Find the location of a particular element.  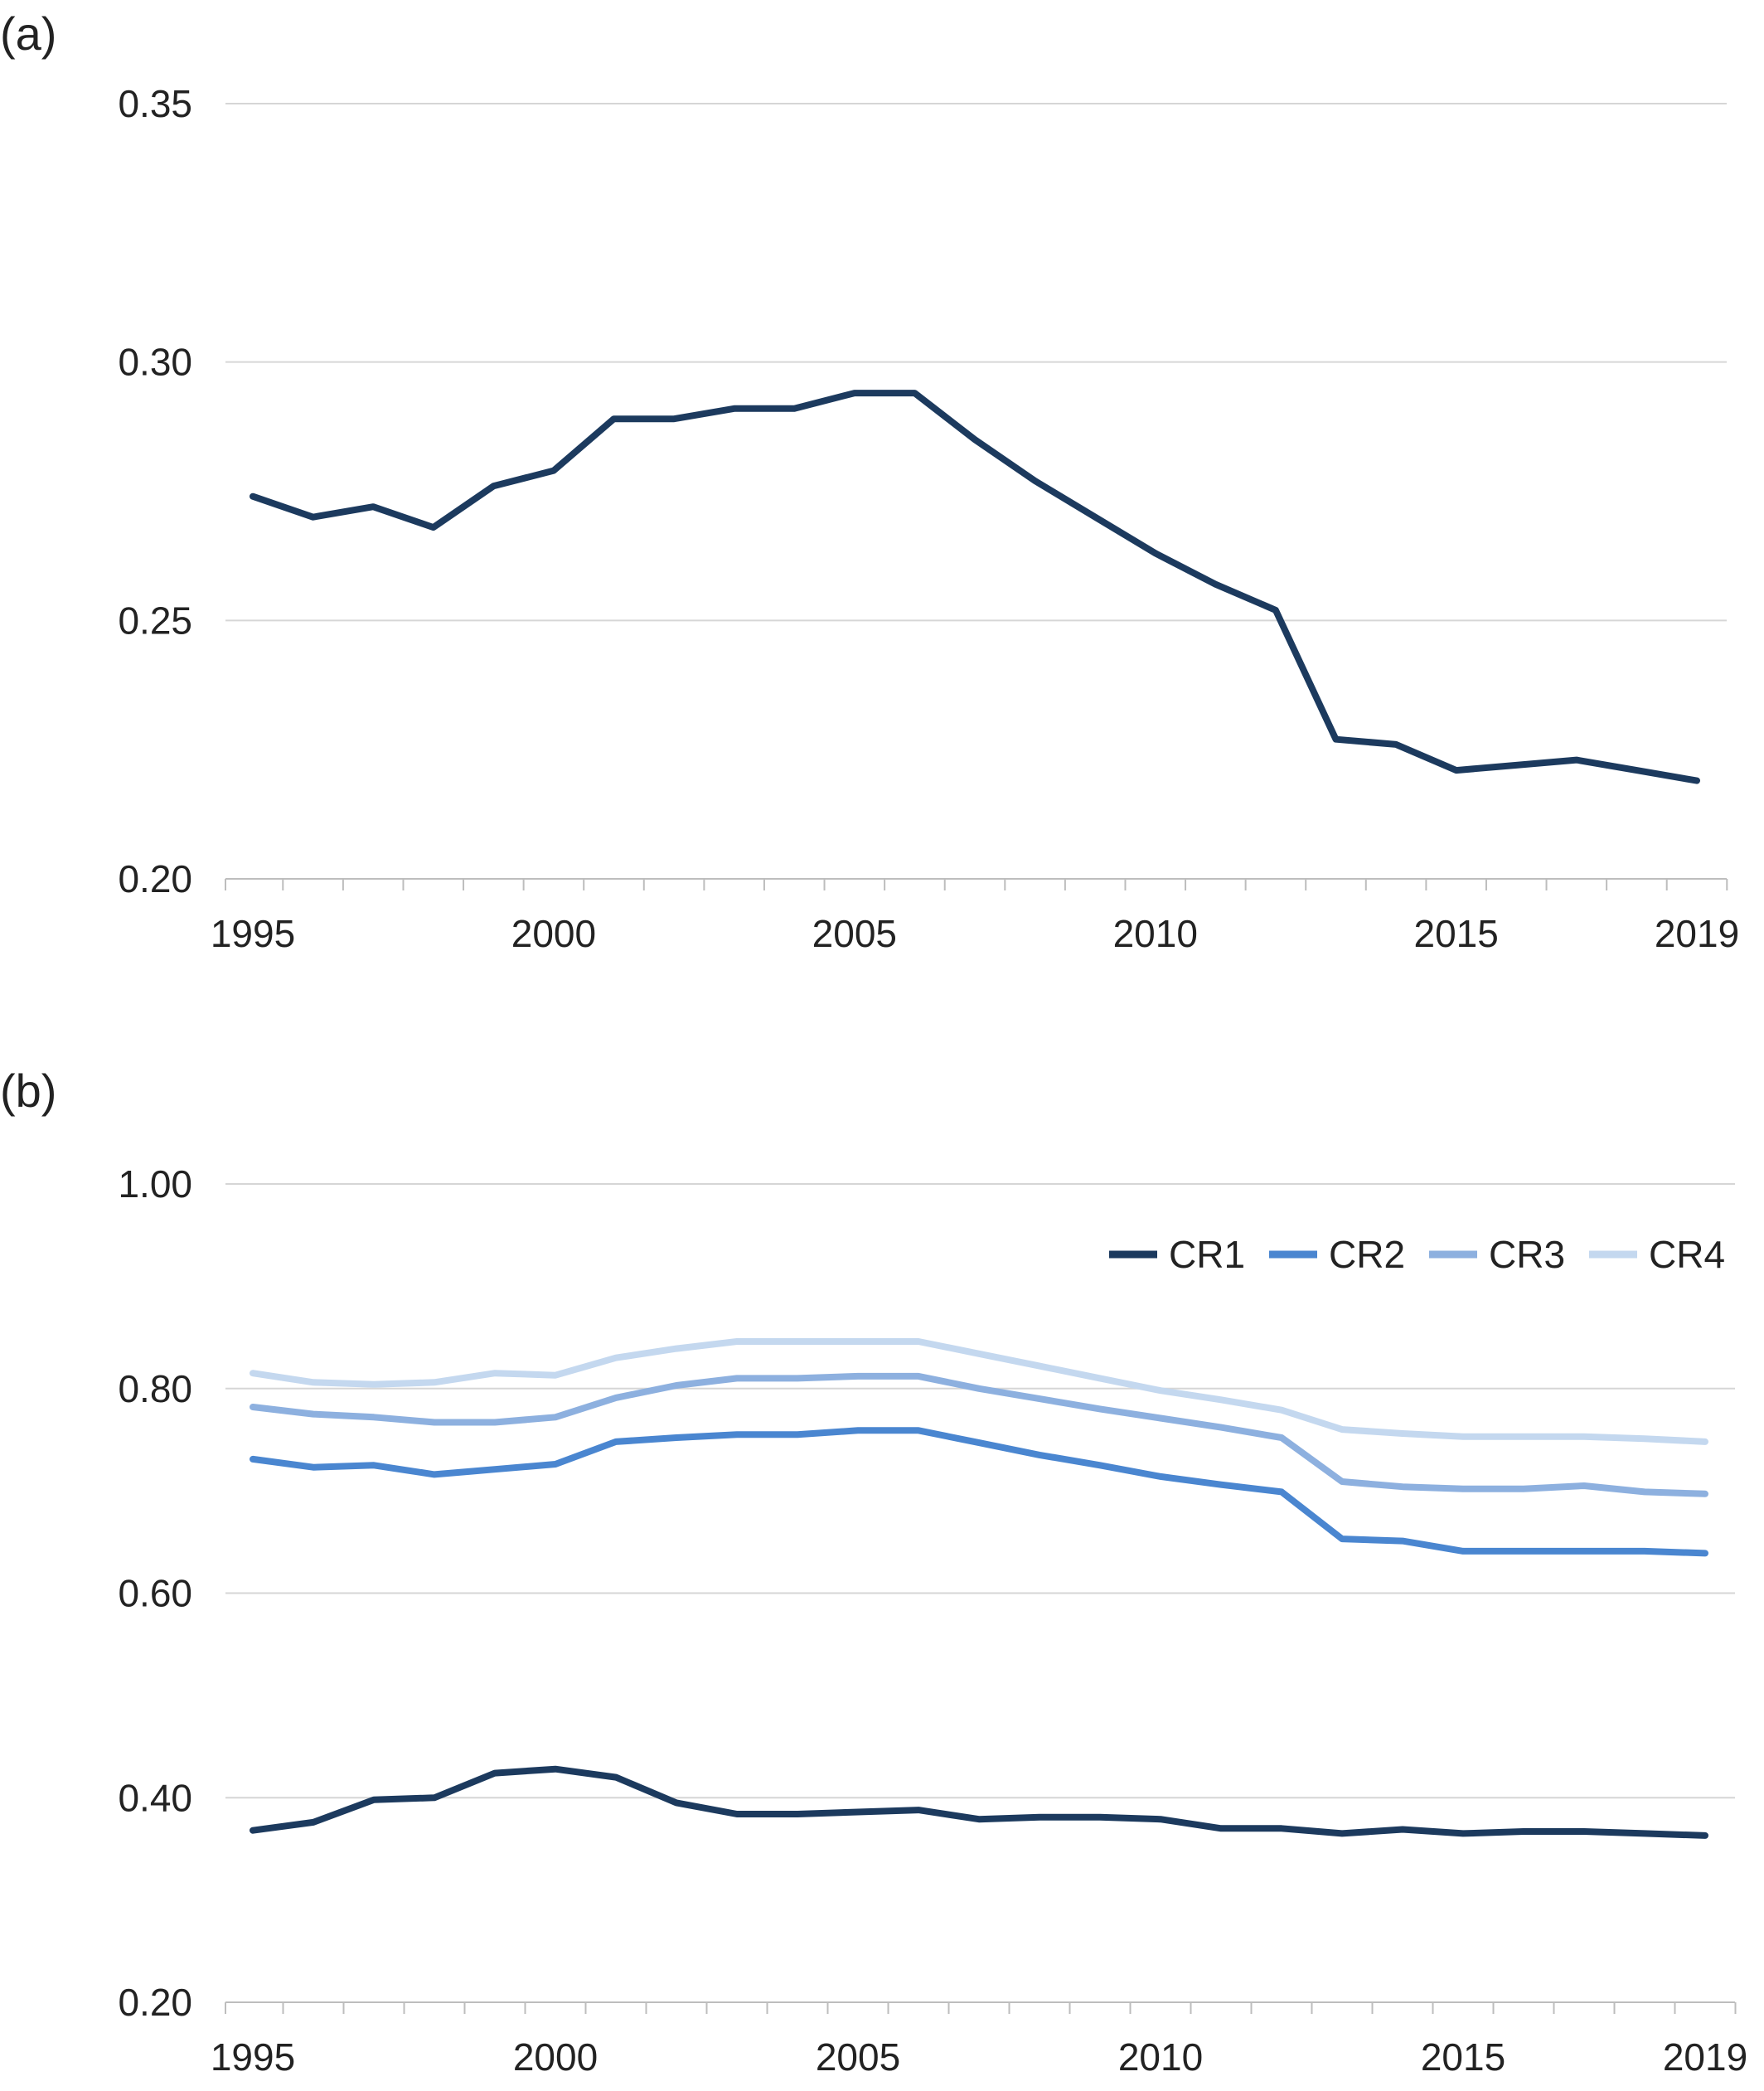

y-tick-label: 0.40 is located at coordinates (155, 1797).